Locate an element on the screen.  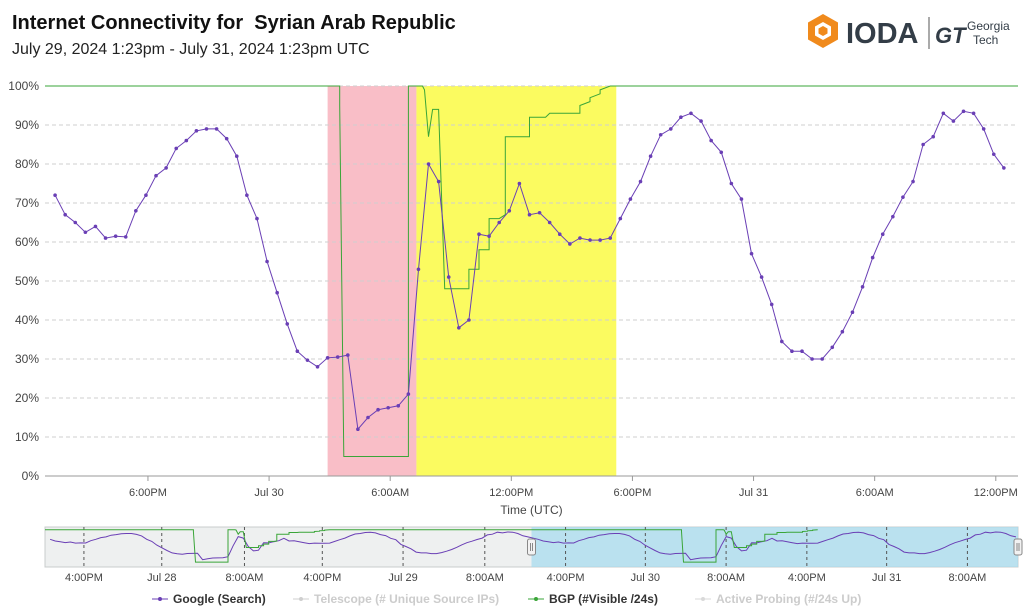
legend-item: Google (Search) is located at coordinates (209, 599).